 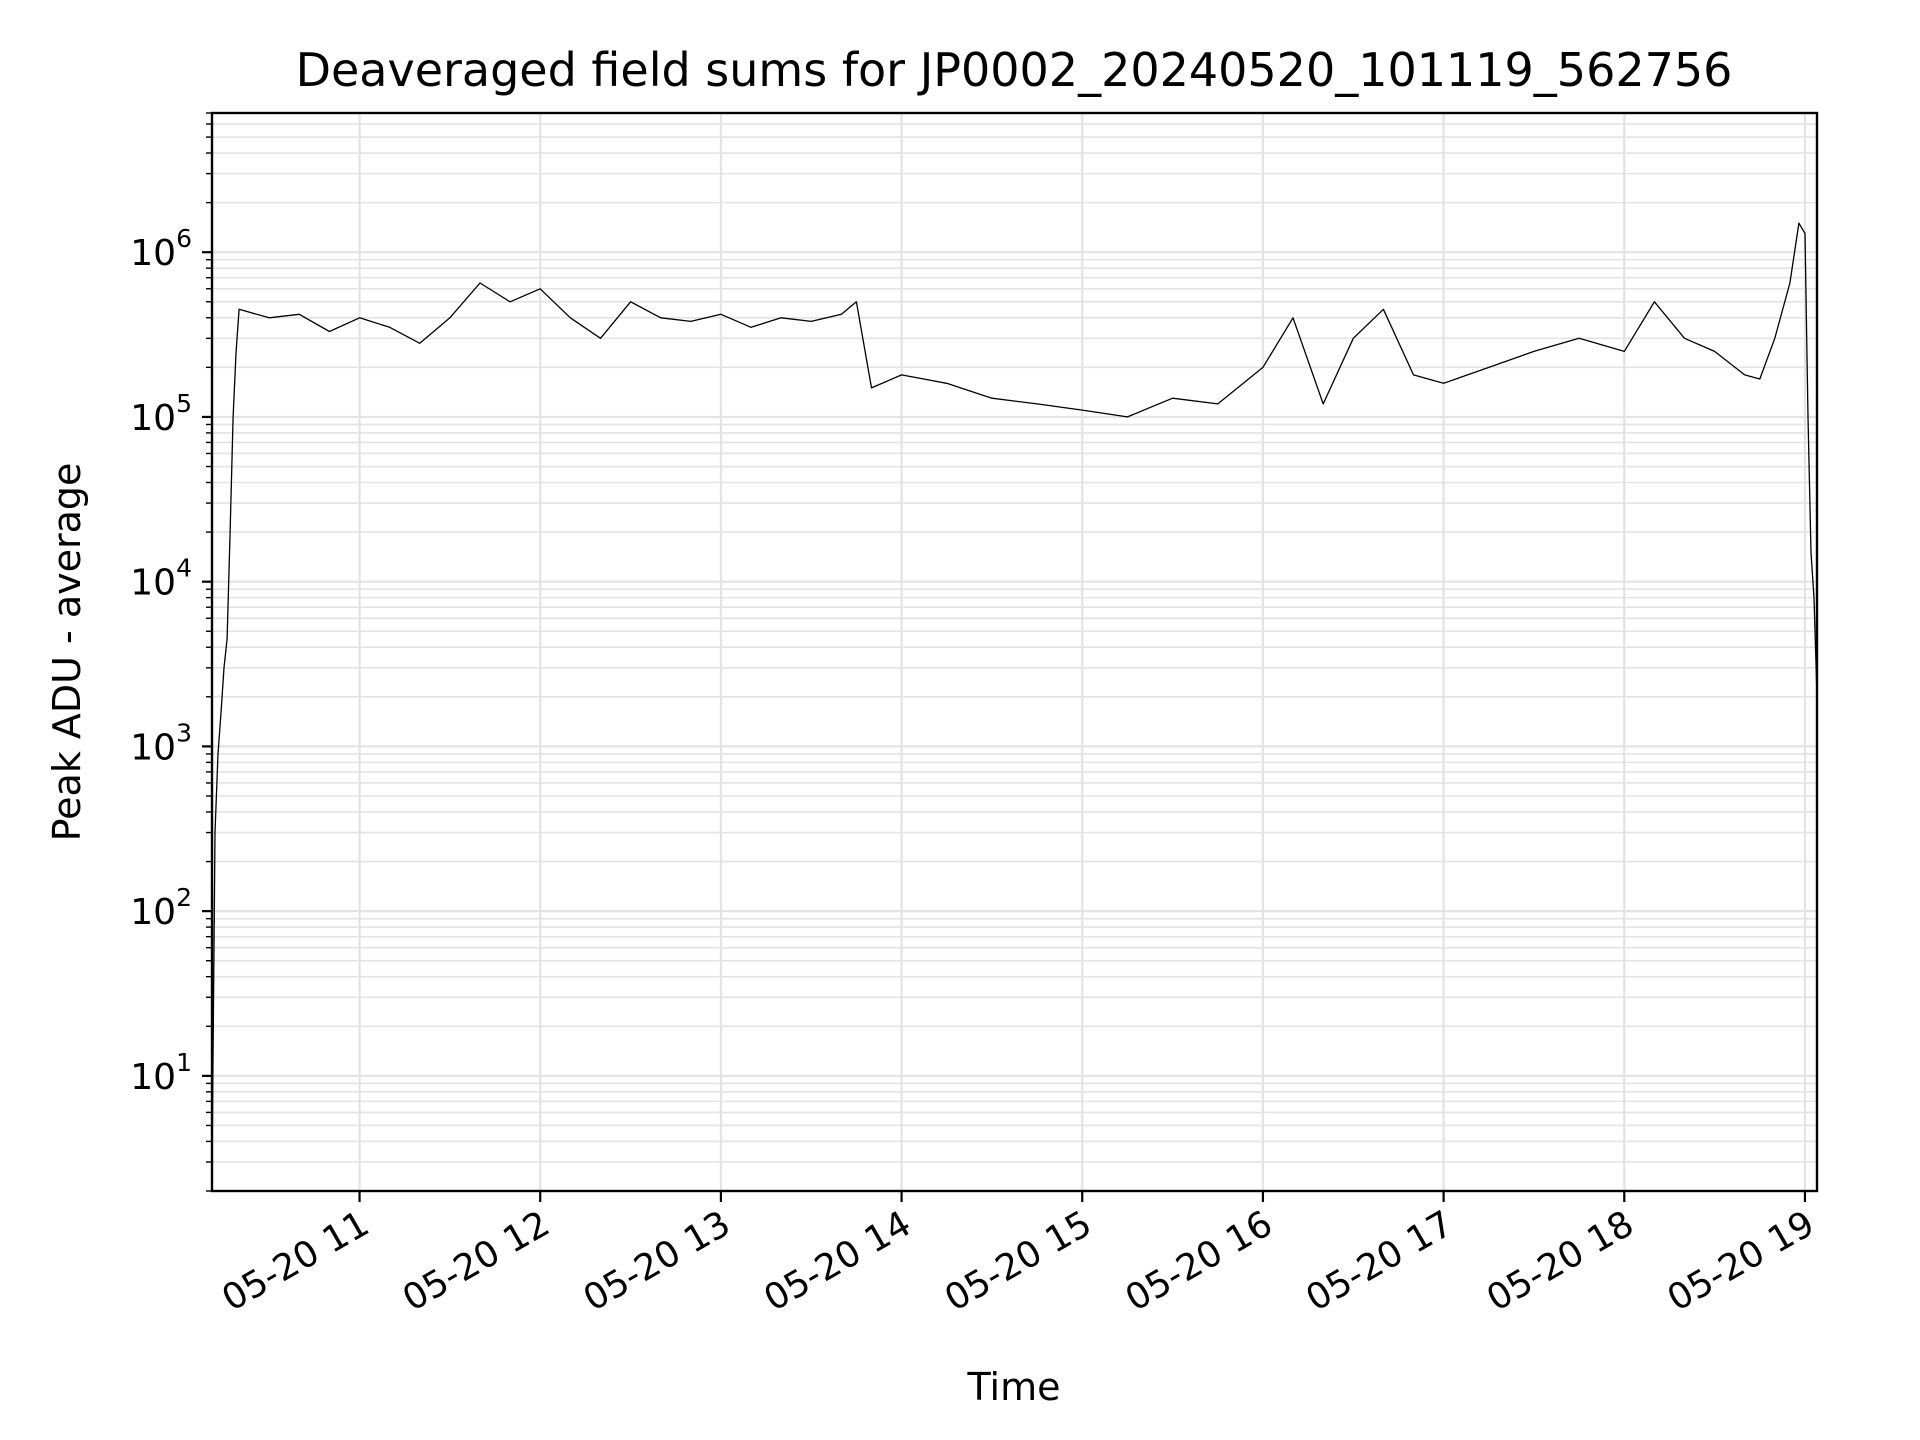 What do you see at coordinates (161, 743) in the screenshot?
I see `y-tick-label: 10³` at bounding box center [161, 743].